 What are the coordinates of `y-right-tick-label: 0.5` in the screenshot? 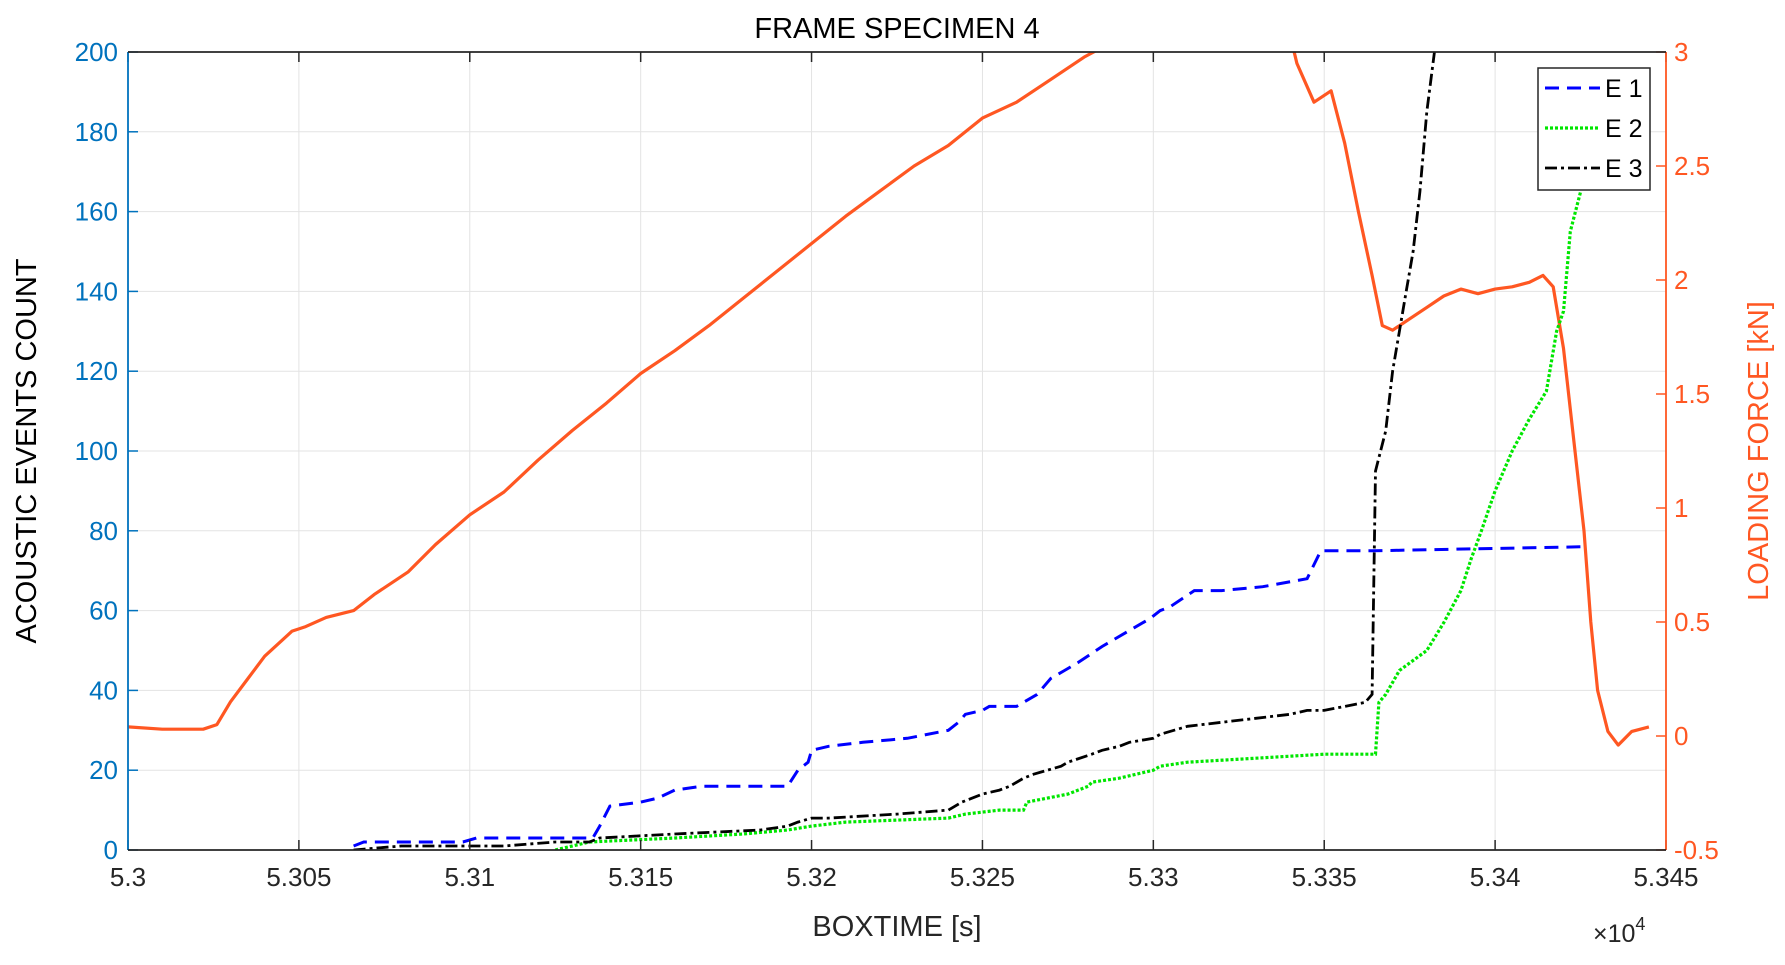 It's located at (1692, 622).